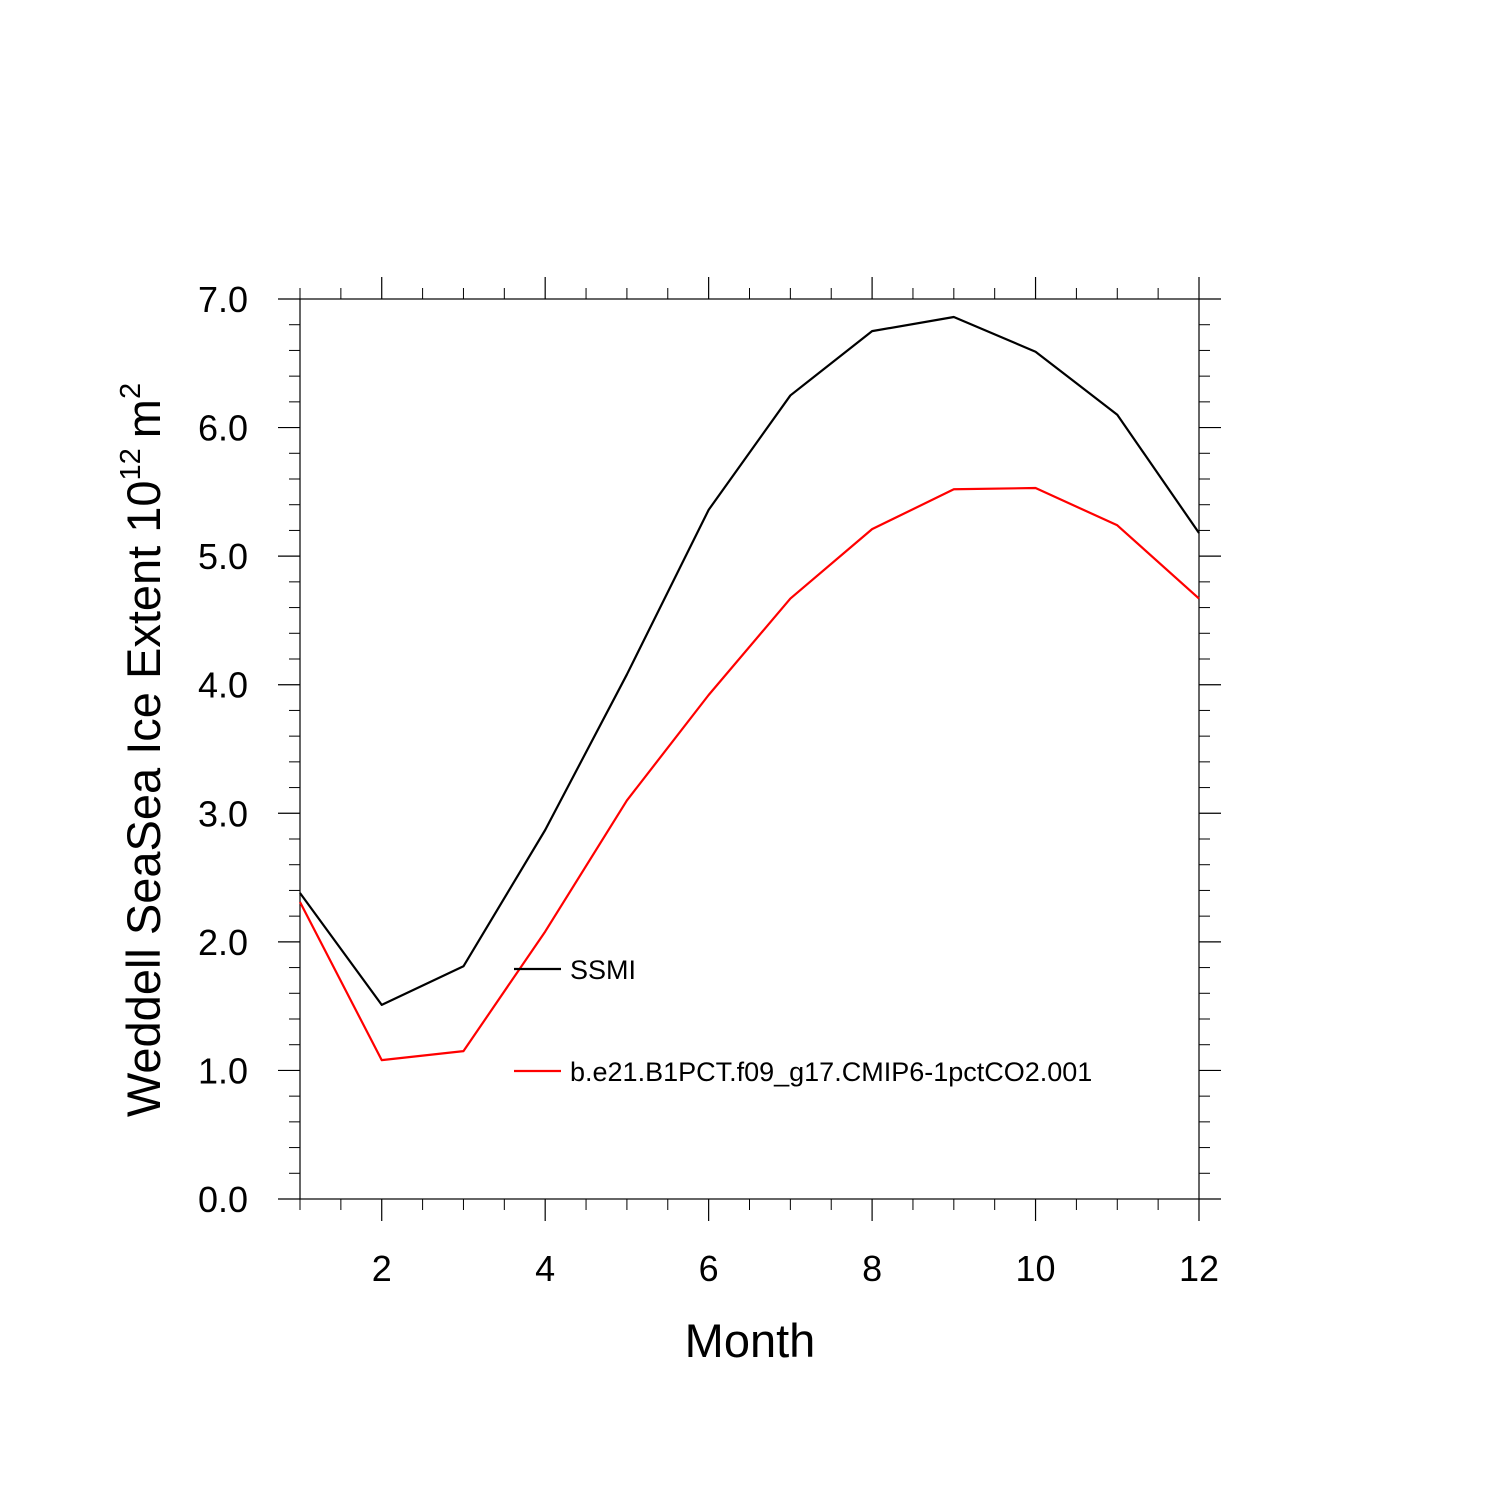 The image size is (1500, 1505). I want to click on x-tick-label: 6, so click(709, 1268).